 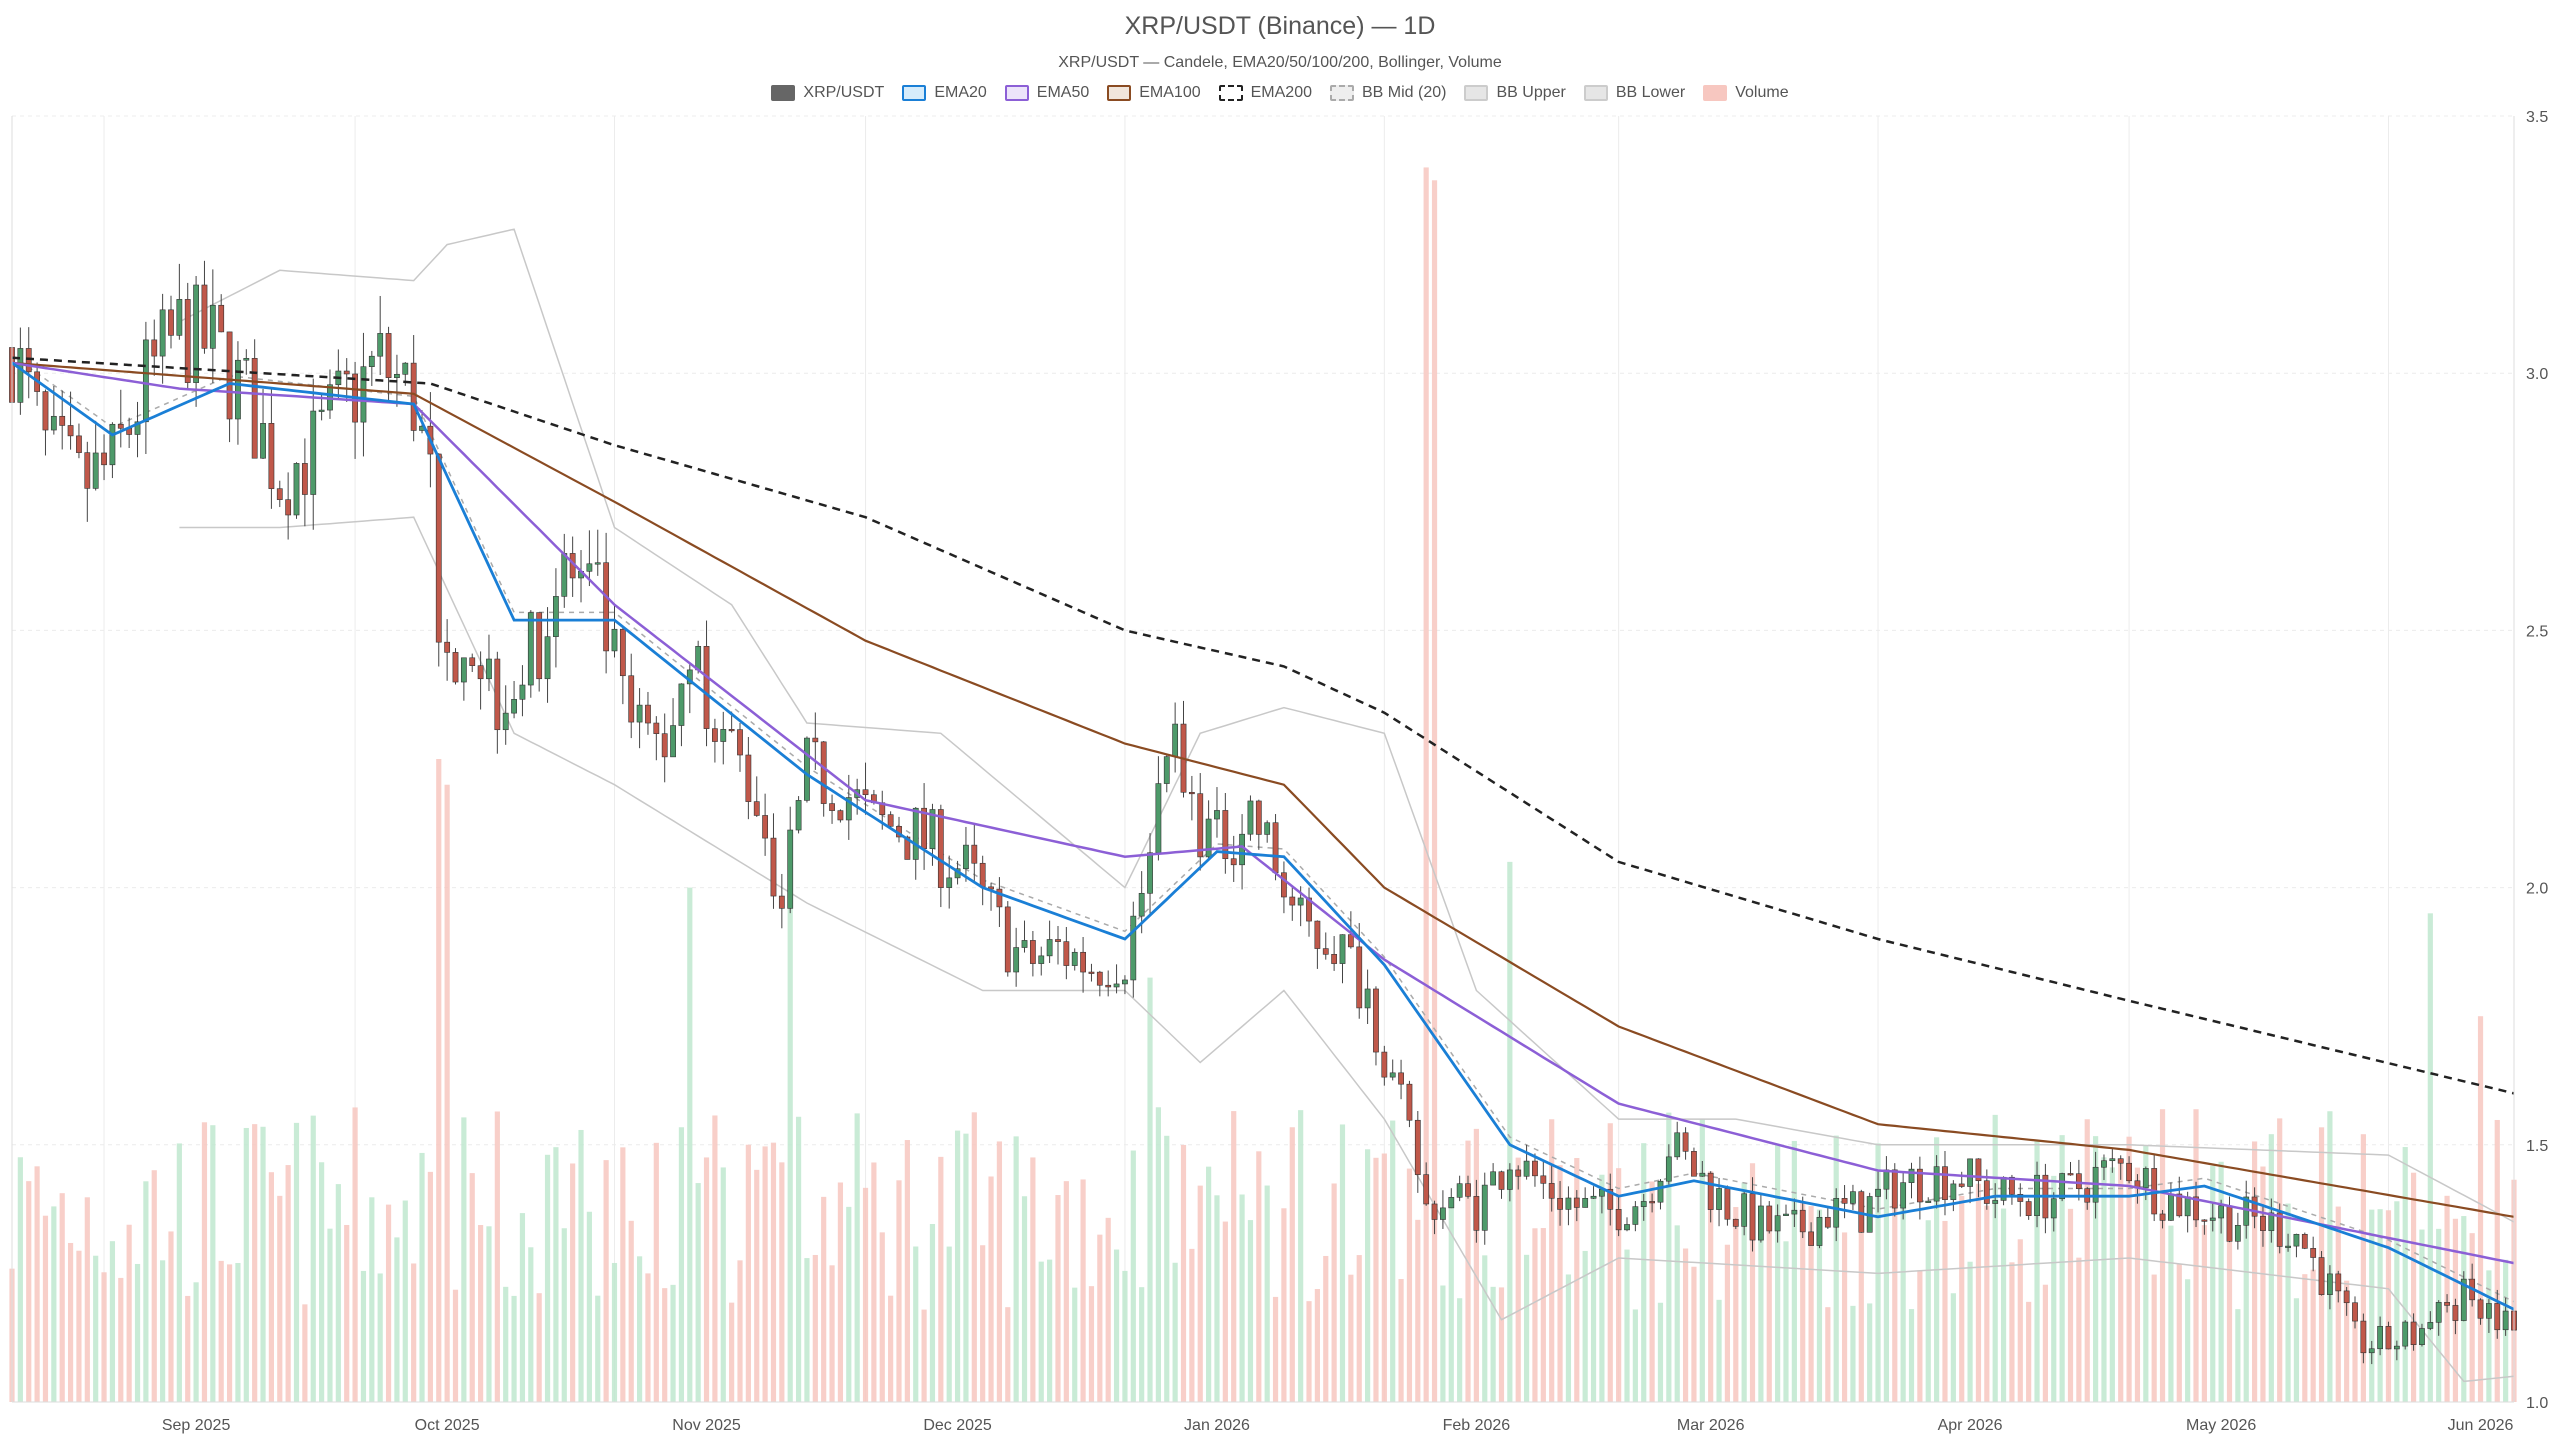 What do you see at coordinates (960, 92) in the screenshot?
I see `legend-label-ema20: EMA20` at bounding box center [960, 92].